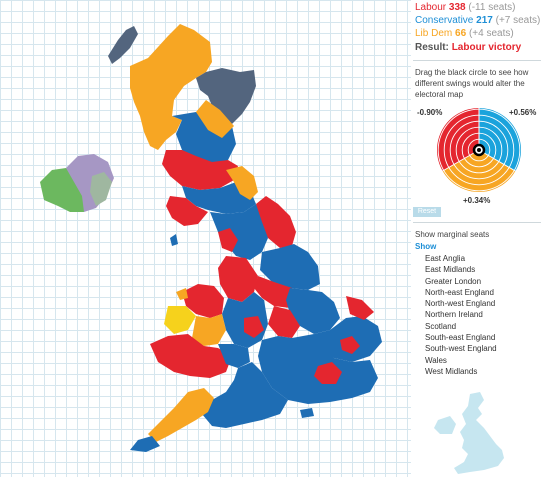 The height and width of the screenshot is (477, 545). Describe the element at coordinates (219, 198) in the screenshot. I see `scotland-borders-region` at that location.